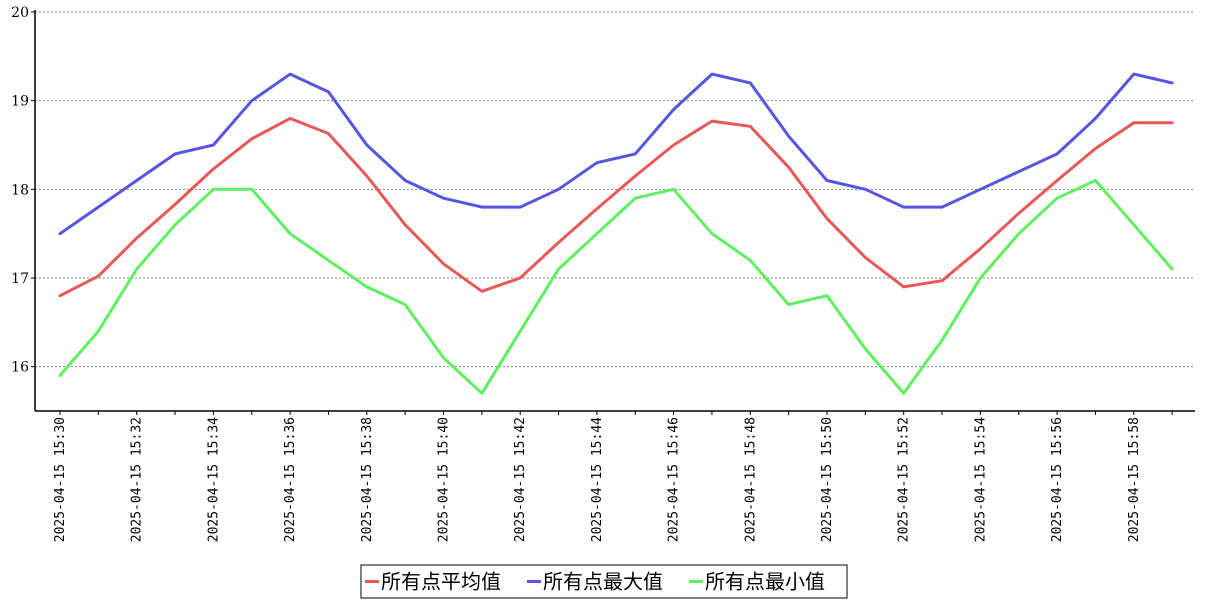 This screenshot has height=600, width=1207. What do you see at coordinates (20, 368) in the screenshot?
I see `y-tick-label: 16` at bounding box center [20, 368].